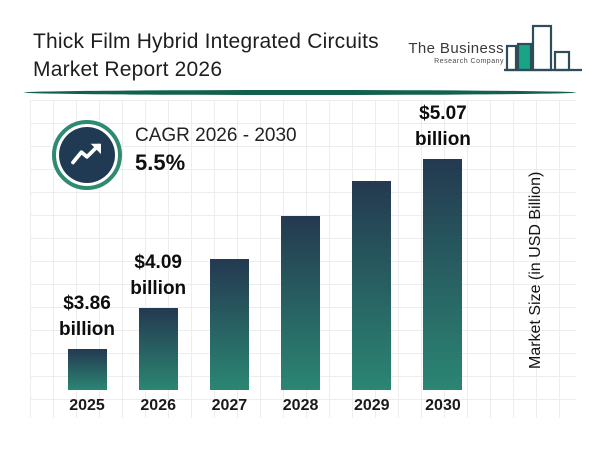 This screenshot has width=600, height=450. Describe the element at coordinates (443, 274) in the screenshot. I see `bar-2030` at that location.